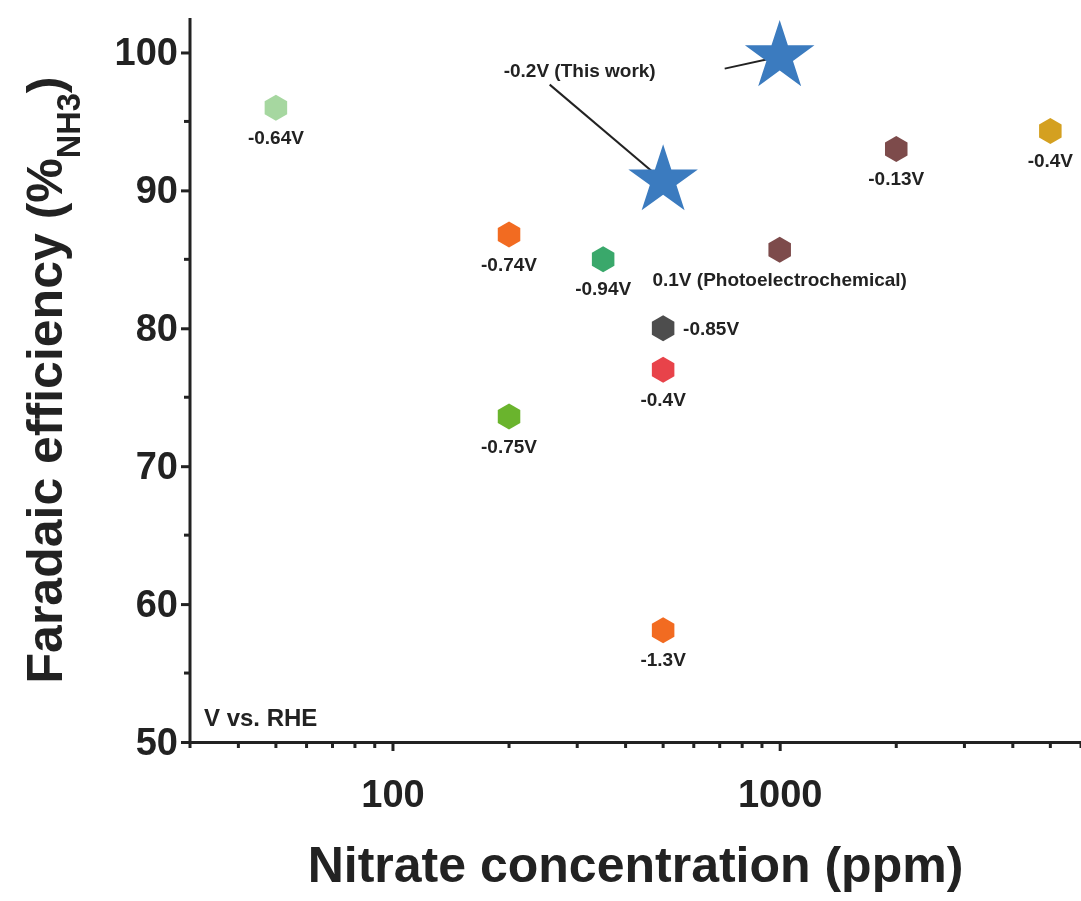  Describe the element at coordinates (146, 52) in the screenshot. I see `y-tick-label: 100` at that location.